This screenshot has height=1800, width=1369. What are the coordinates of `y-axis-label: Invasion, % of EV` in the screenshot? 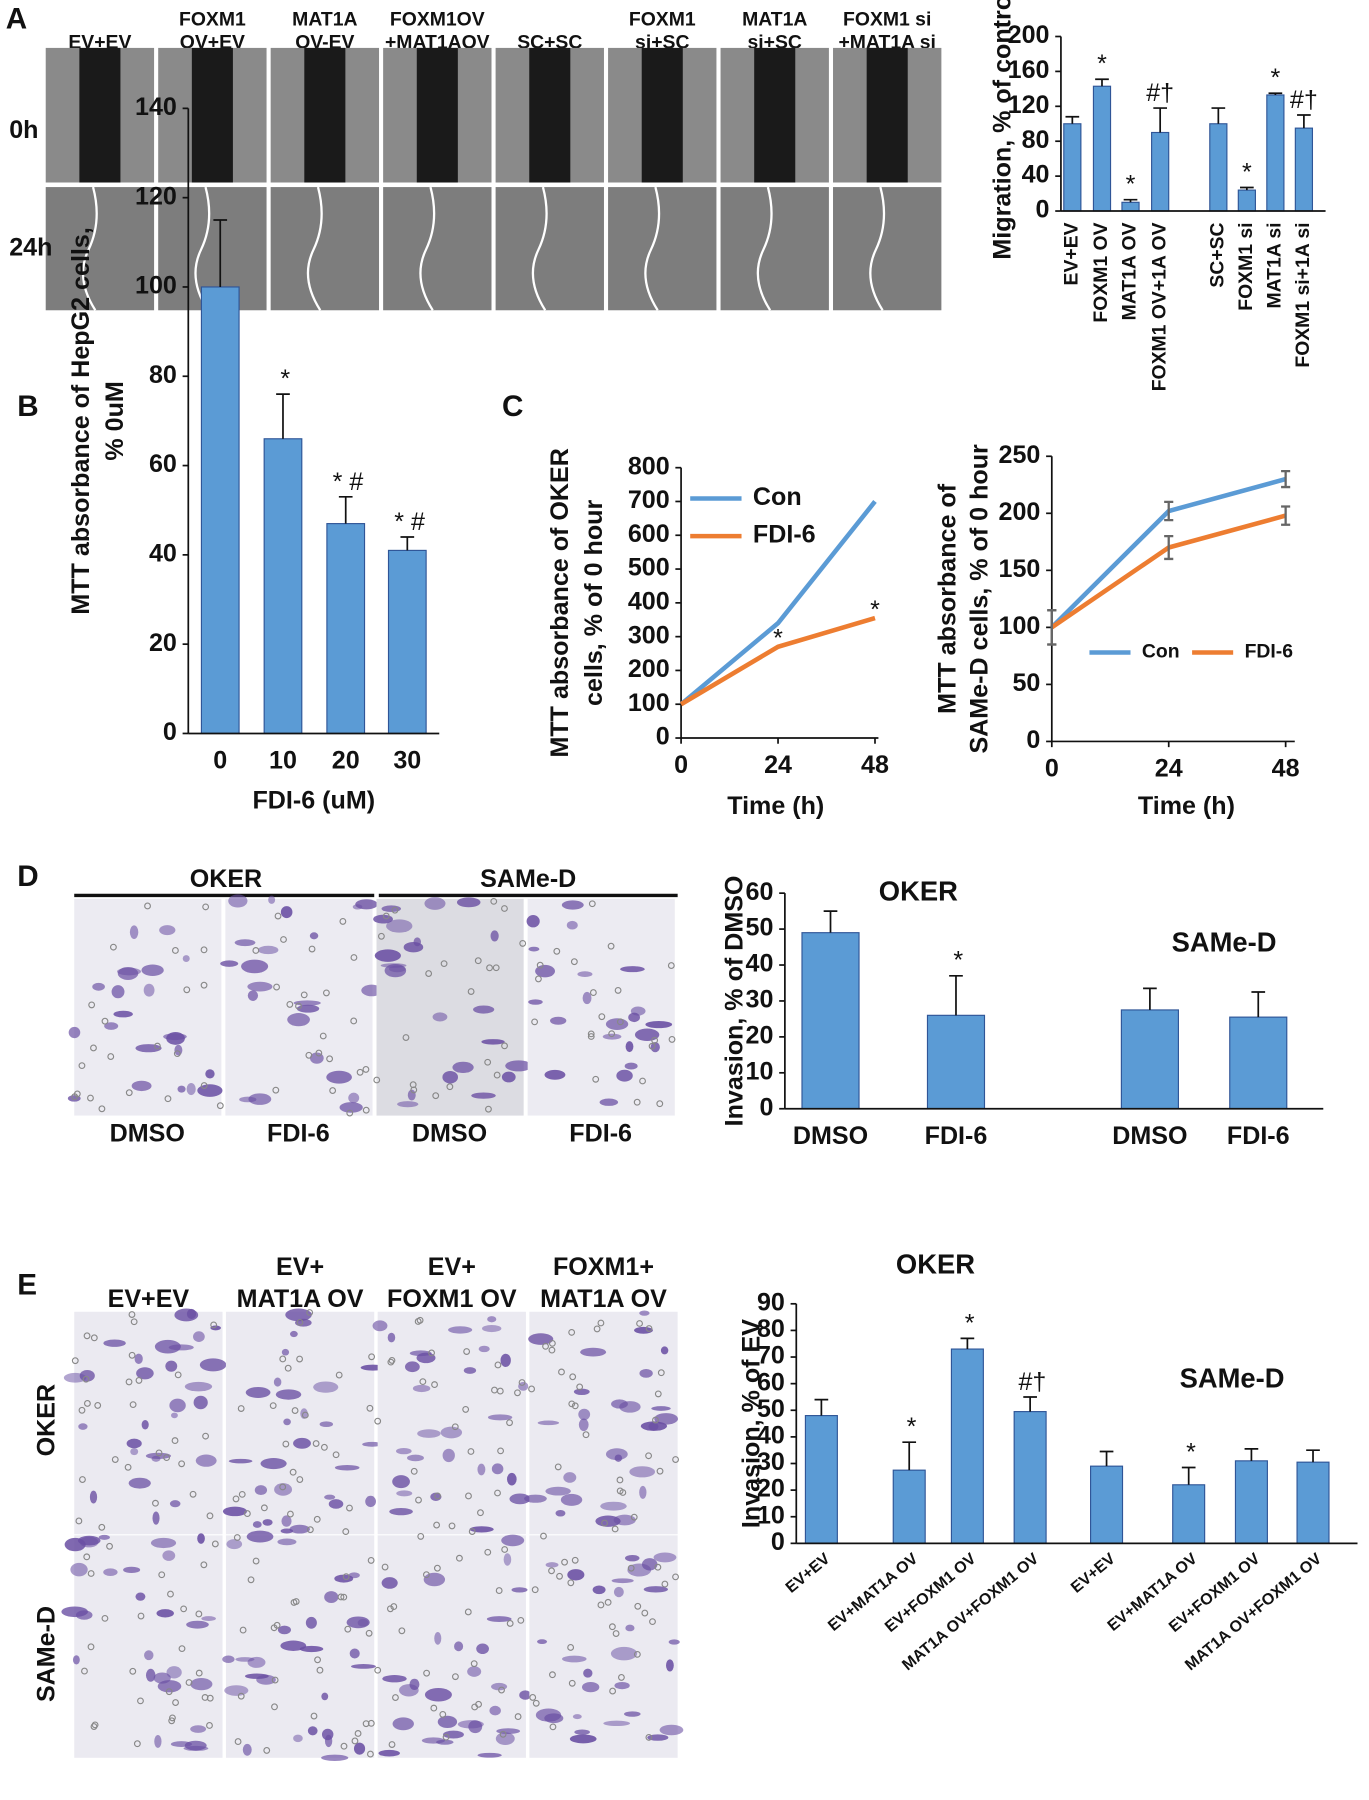 It's located at (752, 1423).